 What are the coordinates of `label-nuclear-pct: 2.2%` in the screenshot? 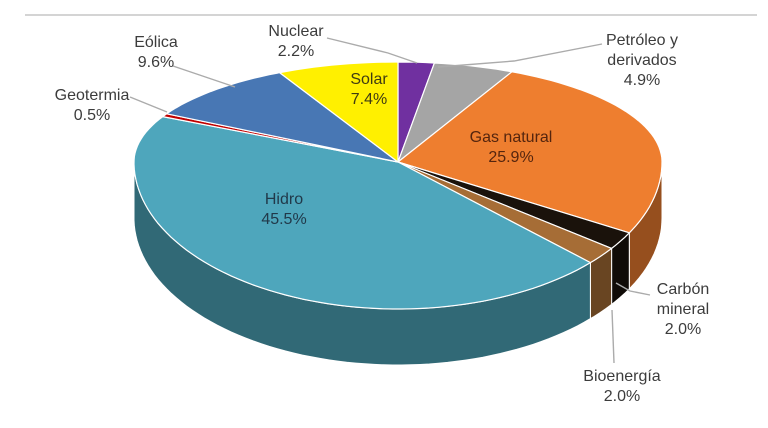 It's located at (296, 51).